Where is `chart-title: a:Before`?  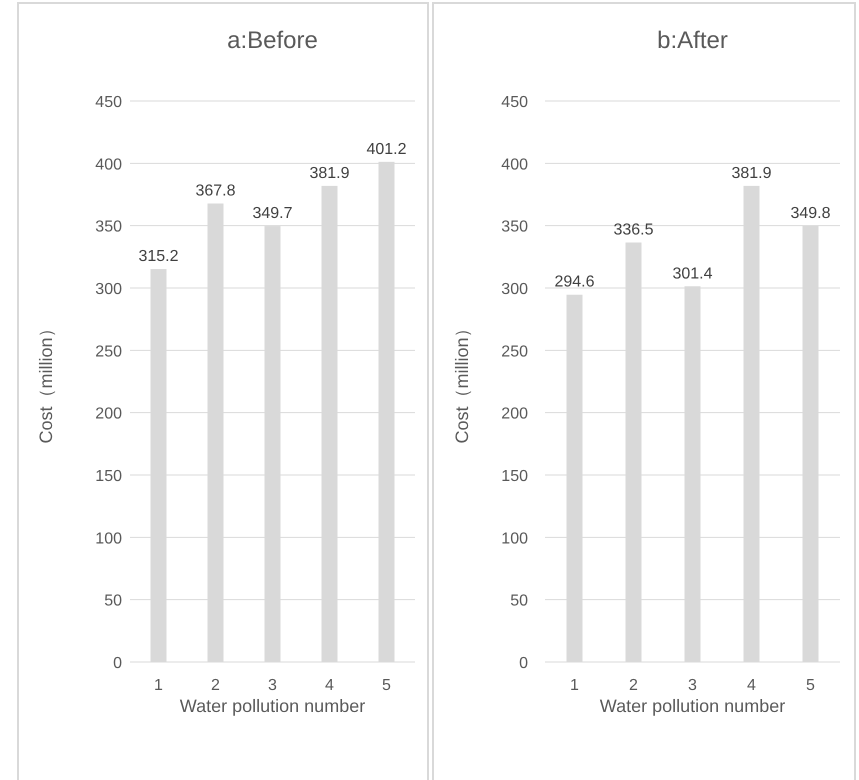
chart-title: a:Before is located at coordinates (272, 40).